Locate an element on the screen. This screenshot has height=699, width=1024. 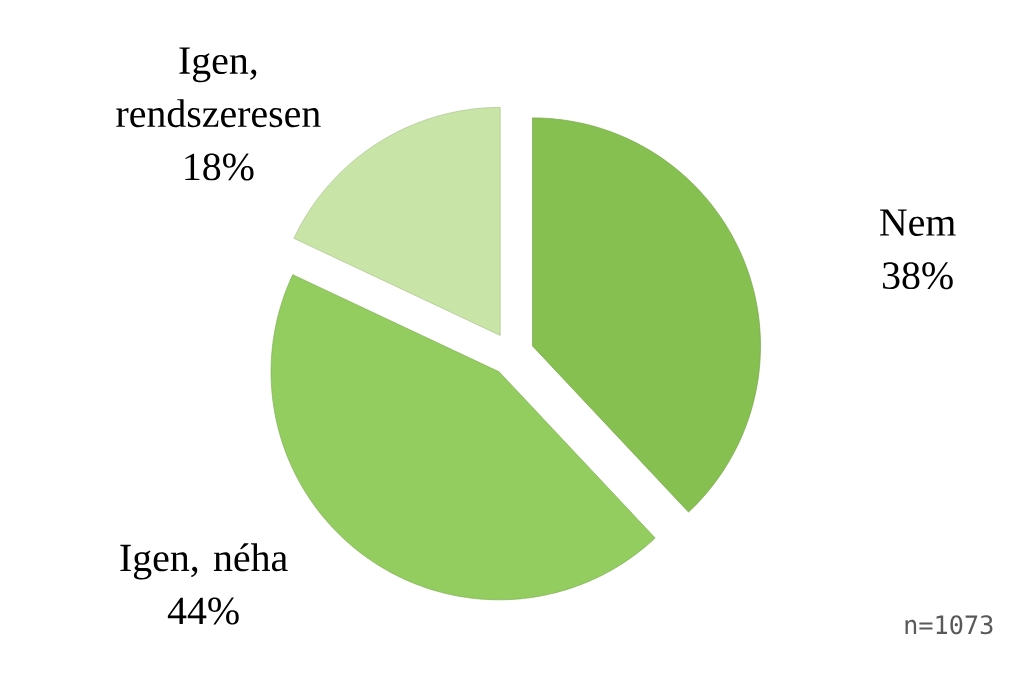
slice-label: Igen, rendszeresen is located at coordinates (218, 87).